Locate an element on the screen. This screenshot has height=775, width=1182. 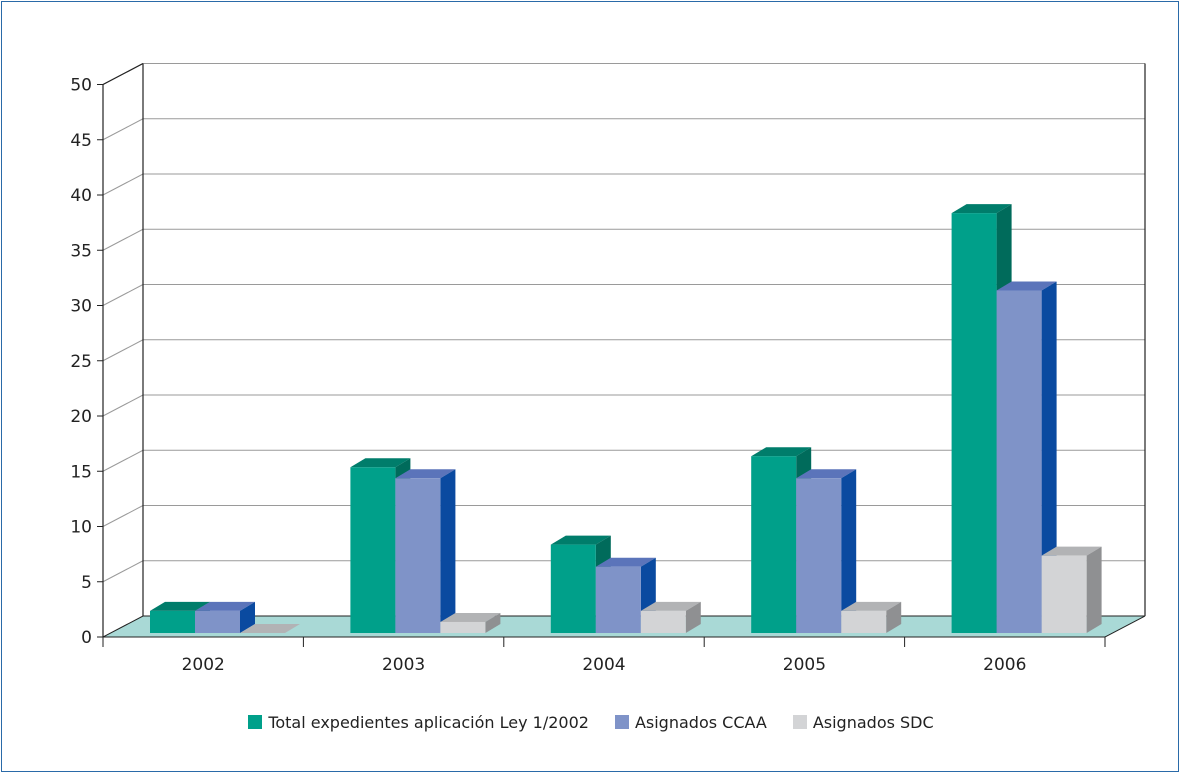
y-tick-label: 15 is located at coordinates (81, 472).